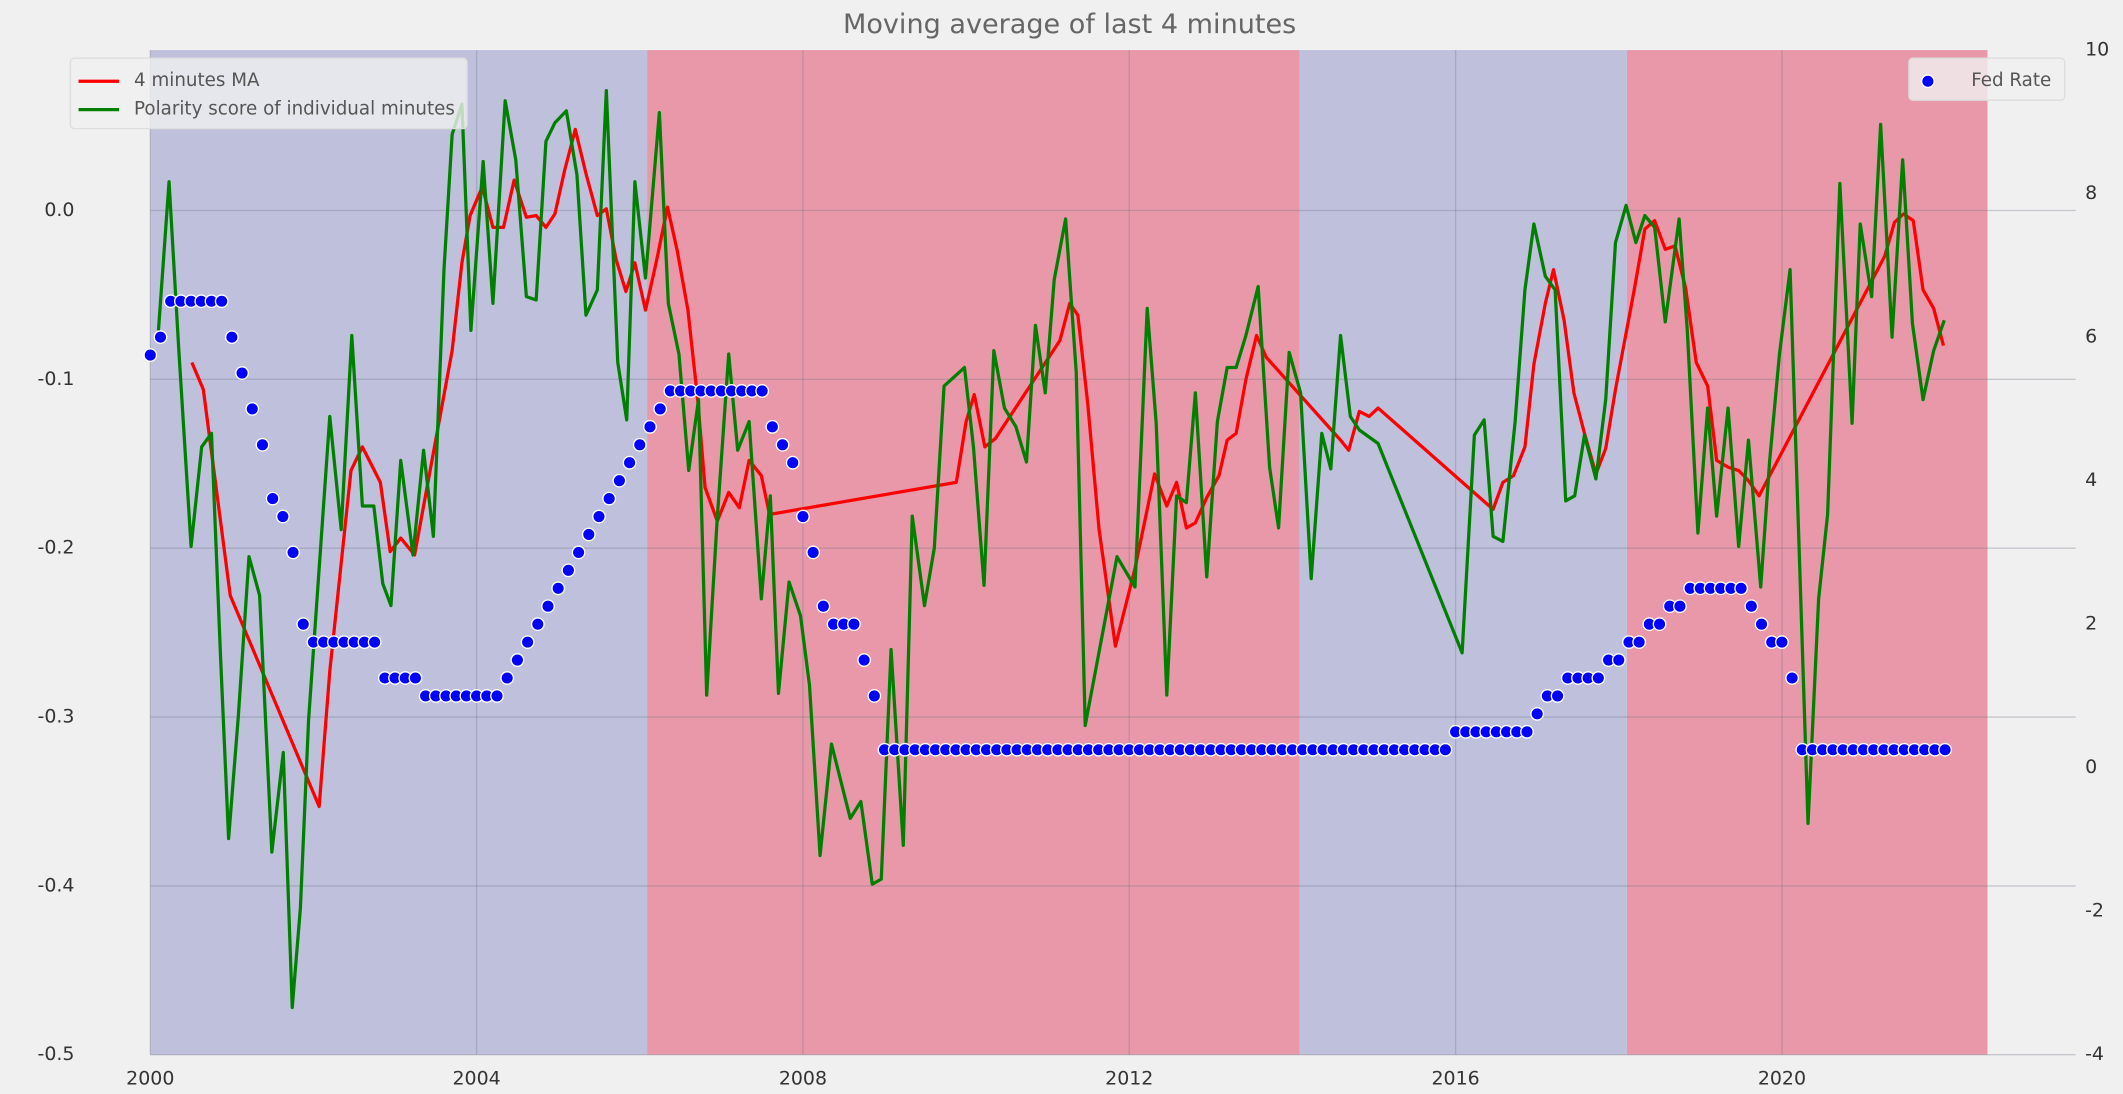  Describe the element at coordinates (1927, 81) in the screenshot. I see `legend-marker` at that location.